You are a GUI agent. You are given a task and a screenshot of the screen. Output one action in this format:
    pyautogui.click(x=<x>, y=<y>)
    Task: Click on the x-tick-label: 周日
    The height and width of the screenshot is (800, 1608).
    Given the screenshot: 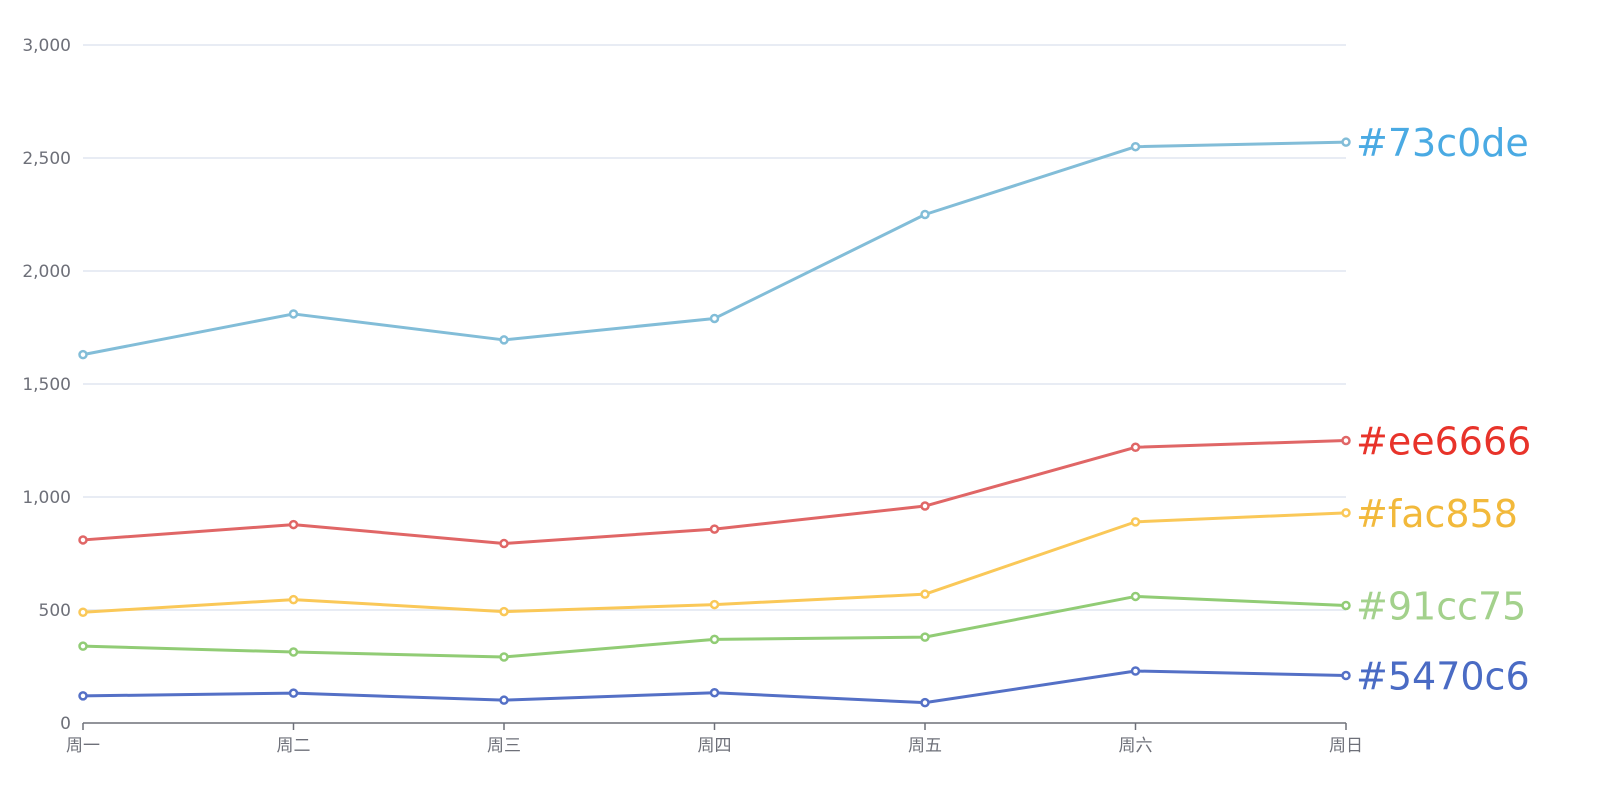 What is the action you would take?
    pyautogui.click(x=1346, y=746)
    